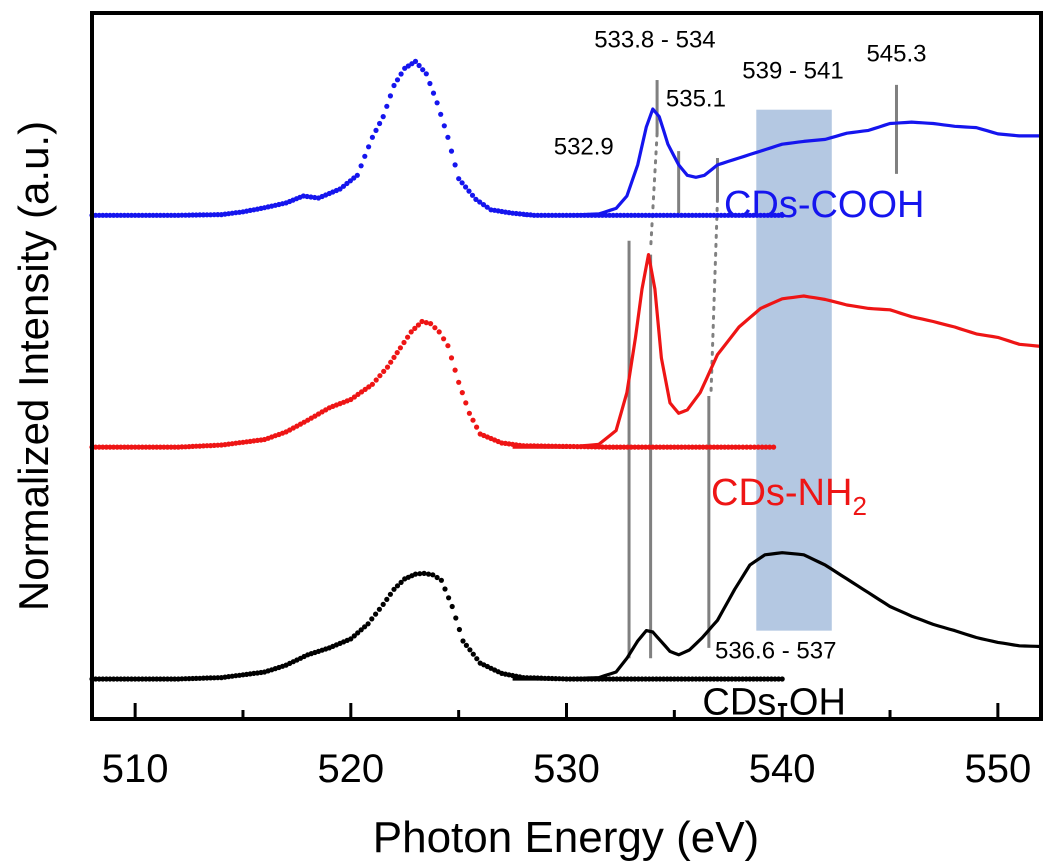 This screenshot has width=1043, height=864. Describe the element at coordinates (654, 191) in the screenshot. I see `peak-guide-dashed` at that location.